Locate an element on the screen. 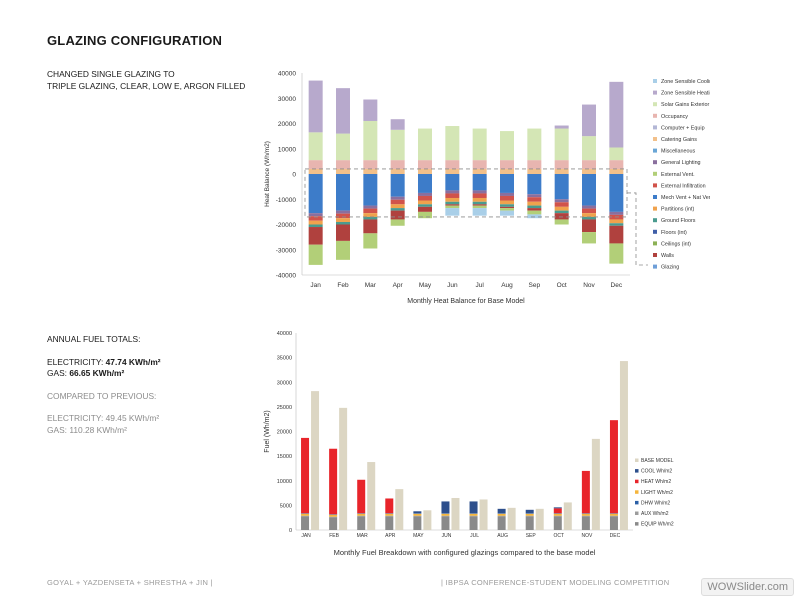 The image size is (800, 600). bar-segment-cool-wh-m2 is located at coordinates (417, 512).